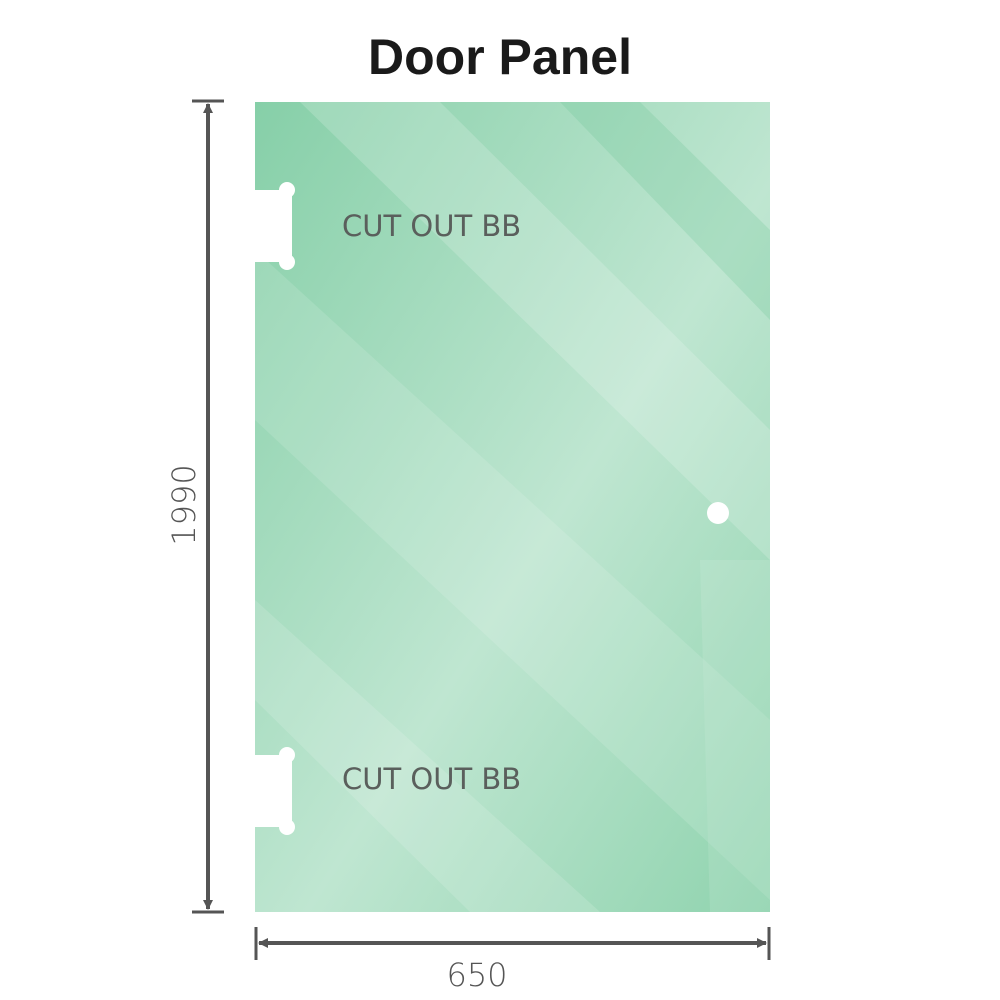 This screenshot has height=1000, width=1000. I want to click on height-dimension: 1990, so click(194, 506).